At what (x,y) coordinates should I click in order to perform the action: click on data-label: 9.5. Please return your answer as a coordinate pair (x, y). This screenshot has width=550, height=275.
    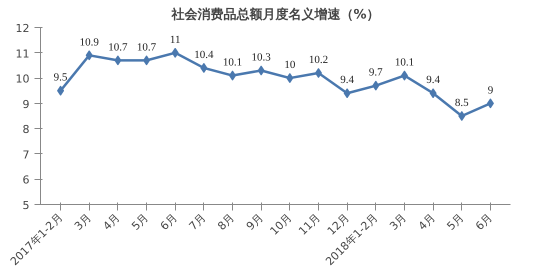
    Looking at the image, I should click on (61, 78).